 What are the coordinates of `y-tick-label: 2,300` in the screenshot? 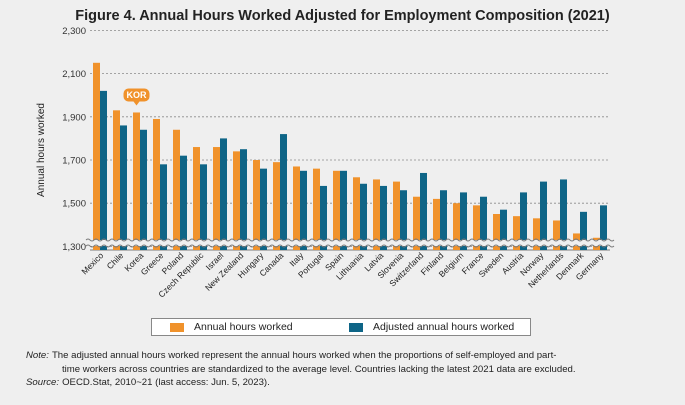 It's located at (74, 31).